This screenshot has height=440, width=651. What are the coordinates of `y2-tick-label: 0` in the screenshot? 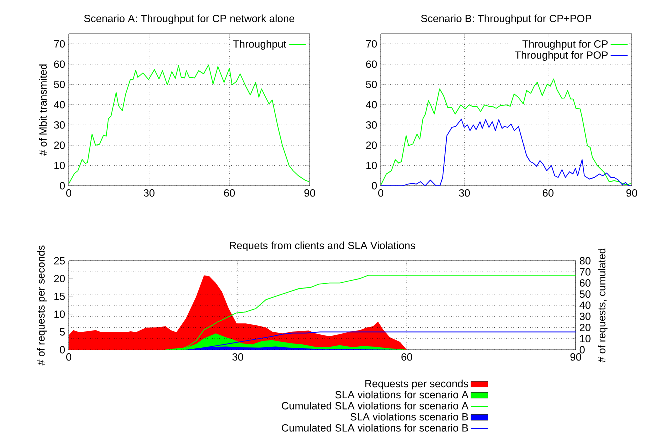 It's located at (582, 350).